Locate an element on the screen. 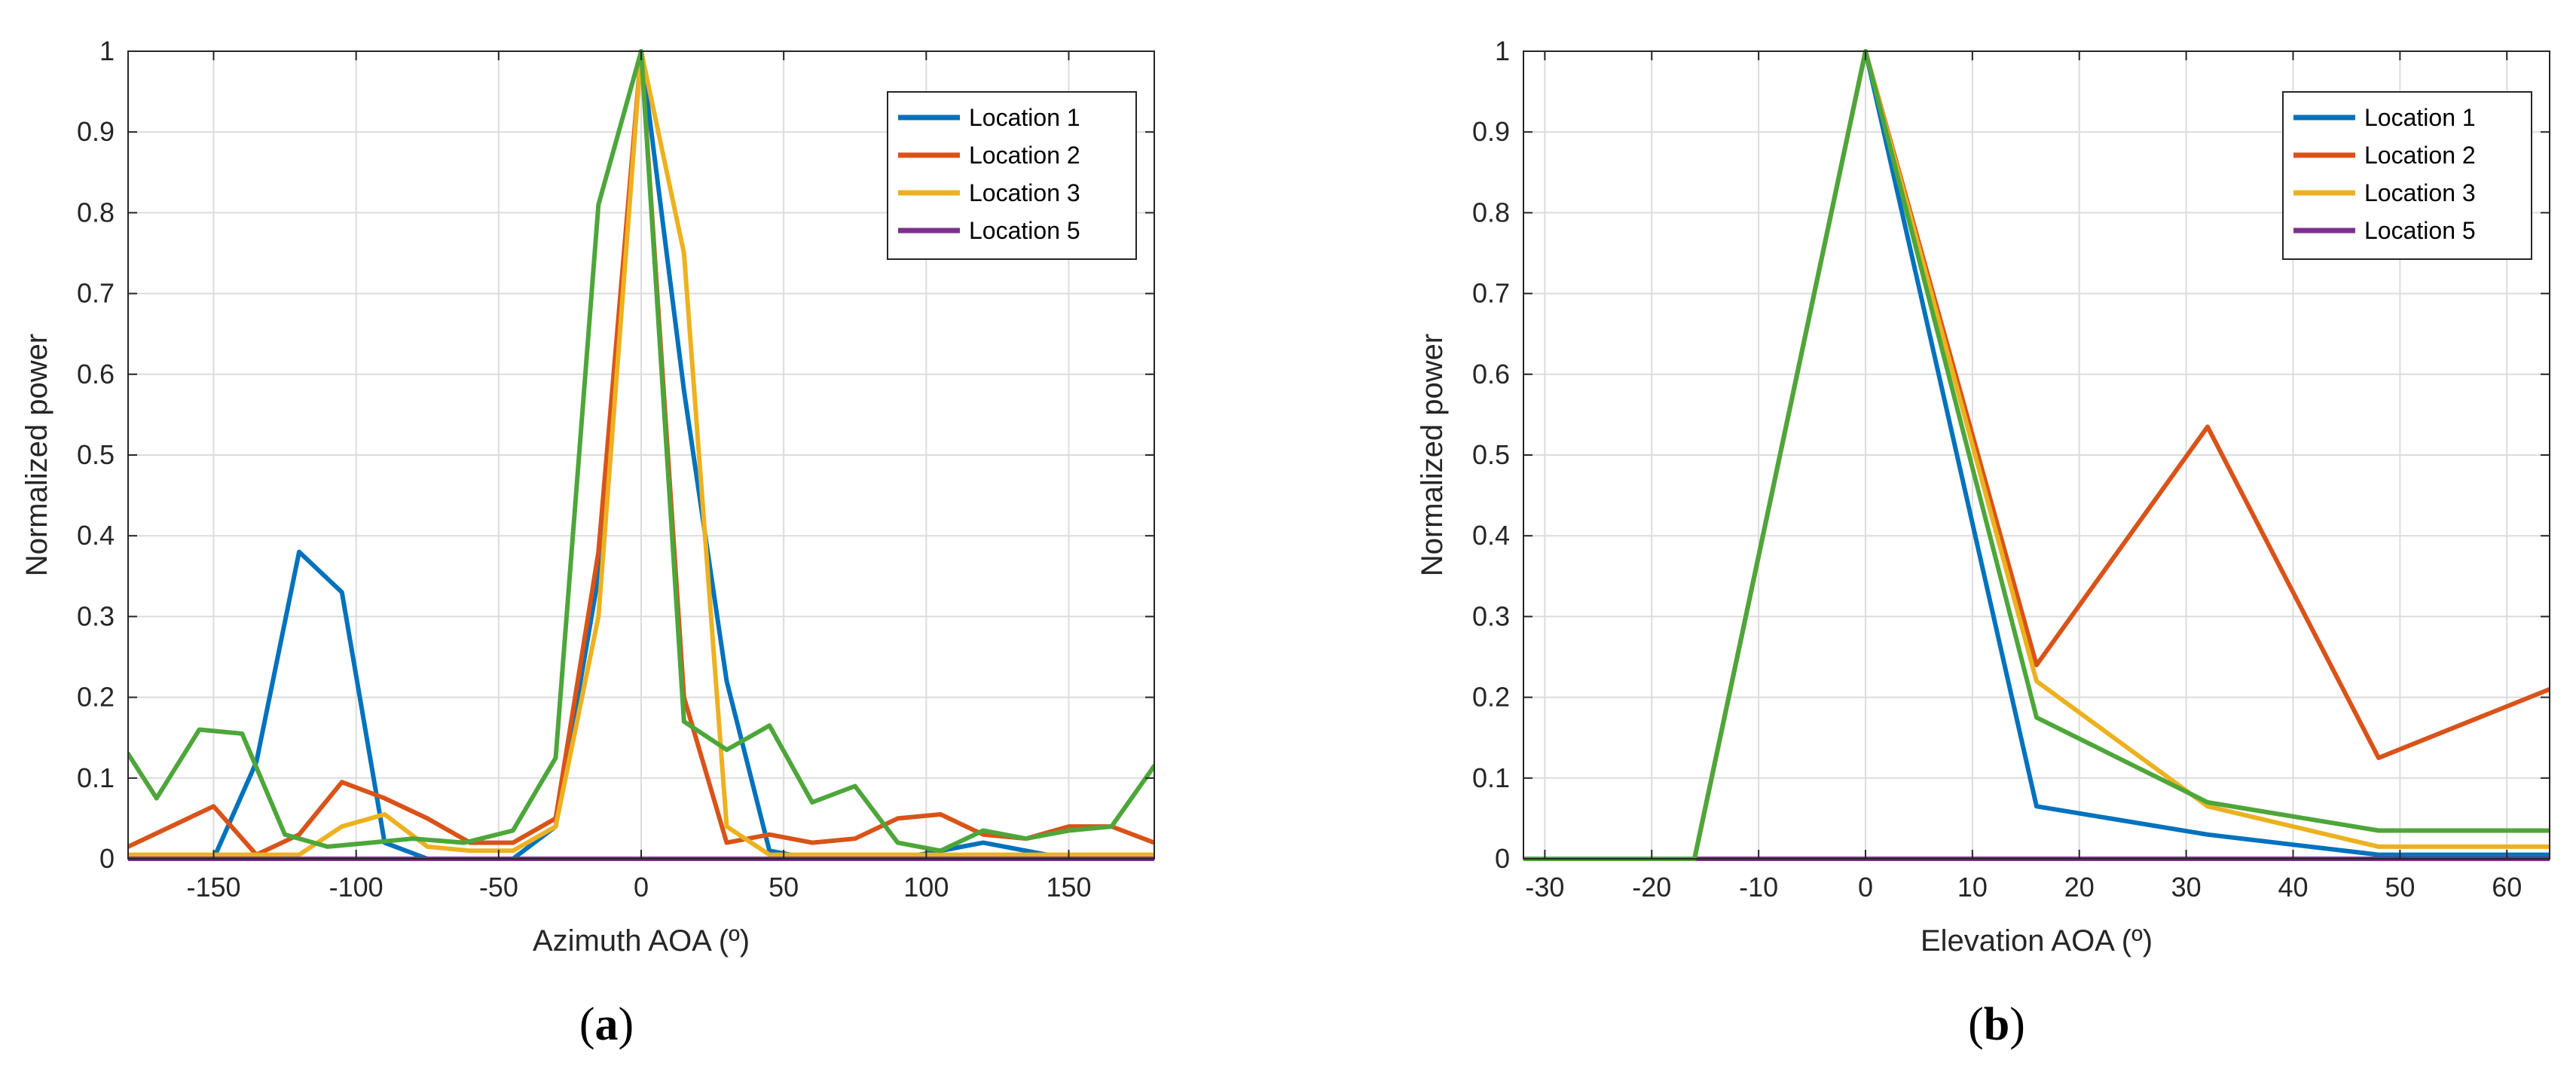 The height and width of the screenshot is (1069, 2576). x-axis-label: Azimuth AOA (º) is located at coordinates (641, 941).